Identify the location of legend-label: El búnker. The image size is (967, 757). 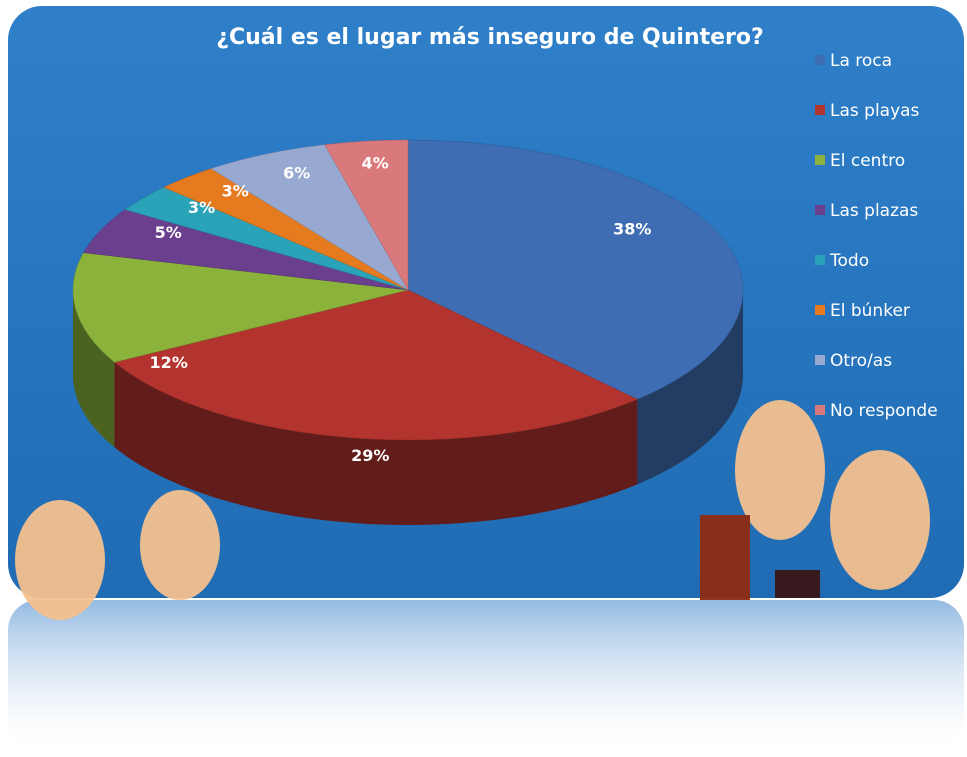
(870, 311).